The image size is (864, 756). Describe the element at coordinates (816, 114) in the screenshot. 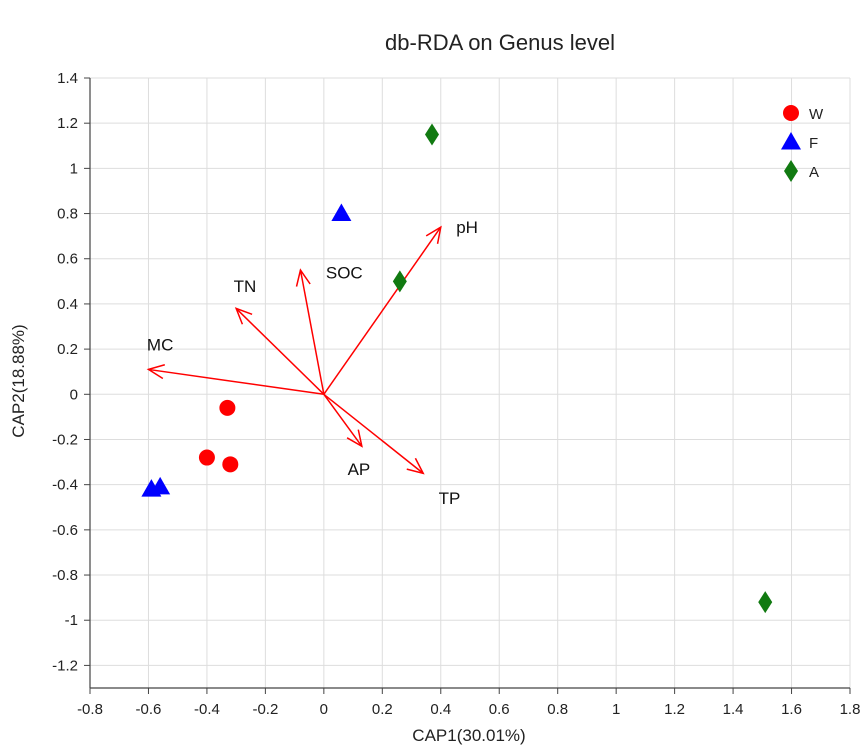

I see `legend-label: W` at that location.